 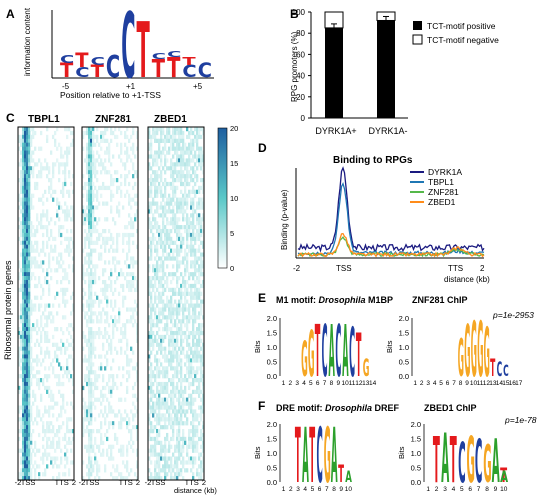 I want to click on logo-ytick: 2.0, so click(x=416, y=424).